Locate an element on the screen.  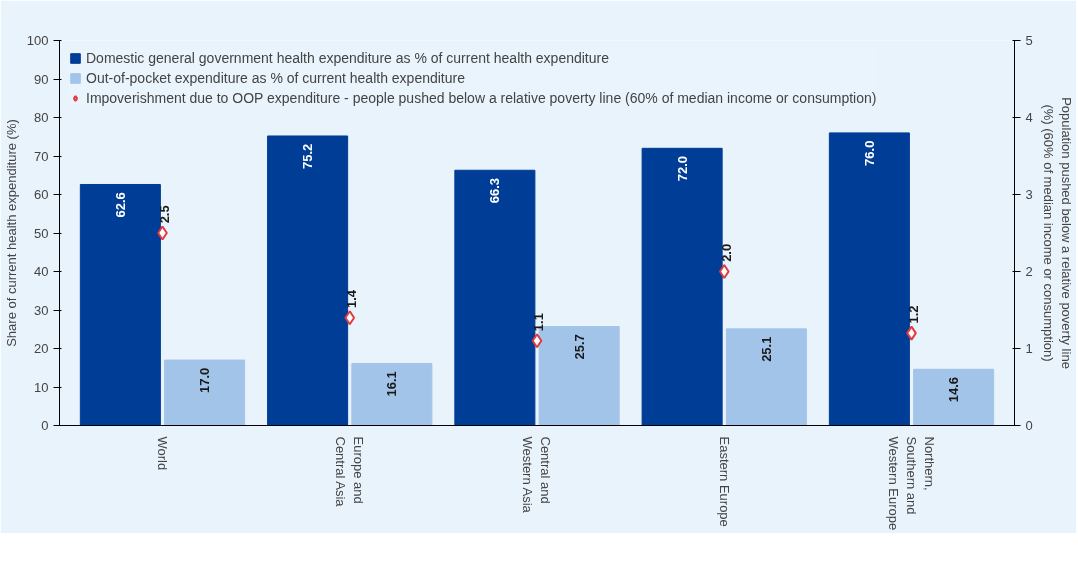
y2-axis-title: Population pushed below a relative poverty line (%) (60% of median income or consumption) is located at coordinates (1057, 233).